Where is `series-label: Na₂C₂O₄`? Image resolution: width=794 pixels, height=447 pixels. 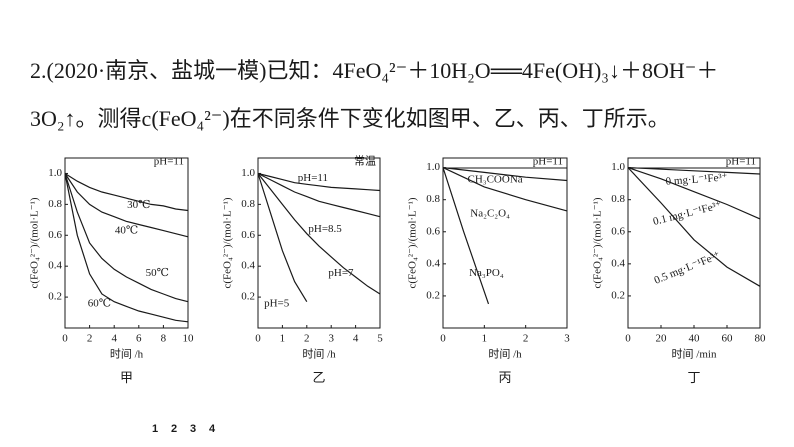
series-label: Na₂C₂O₄ is located at coordinates (490, 214).